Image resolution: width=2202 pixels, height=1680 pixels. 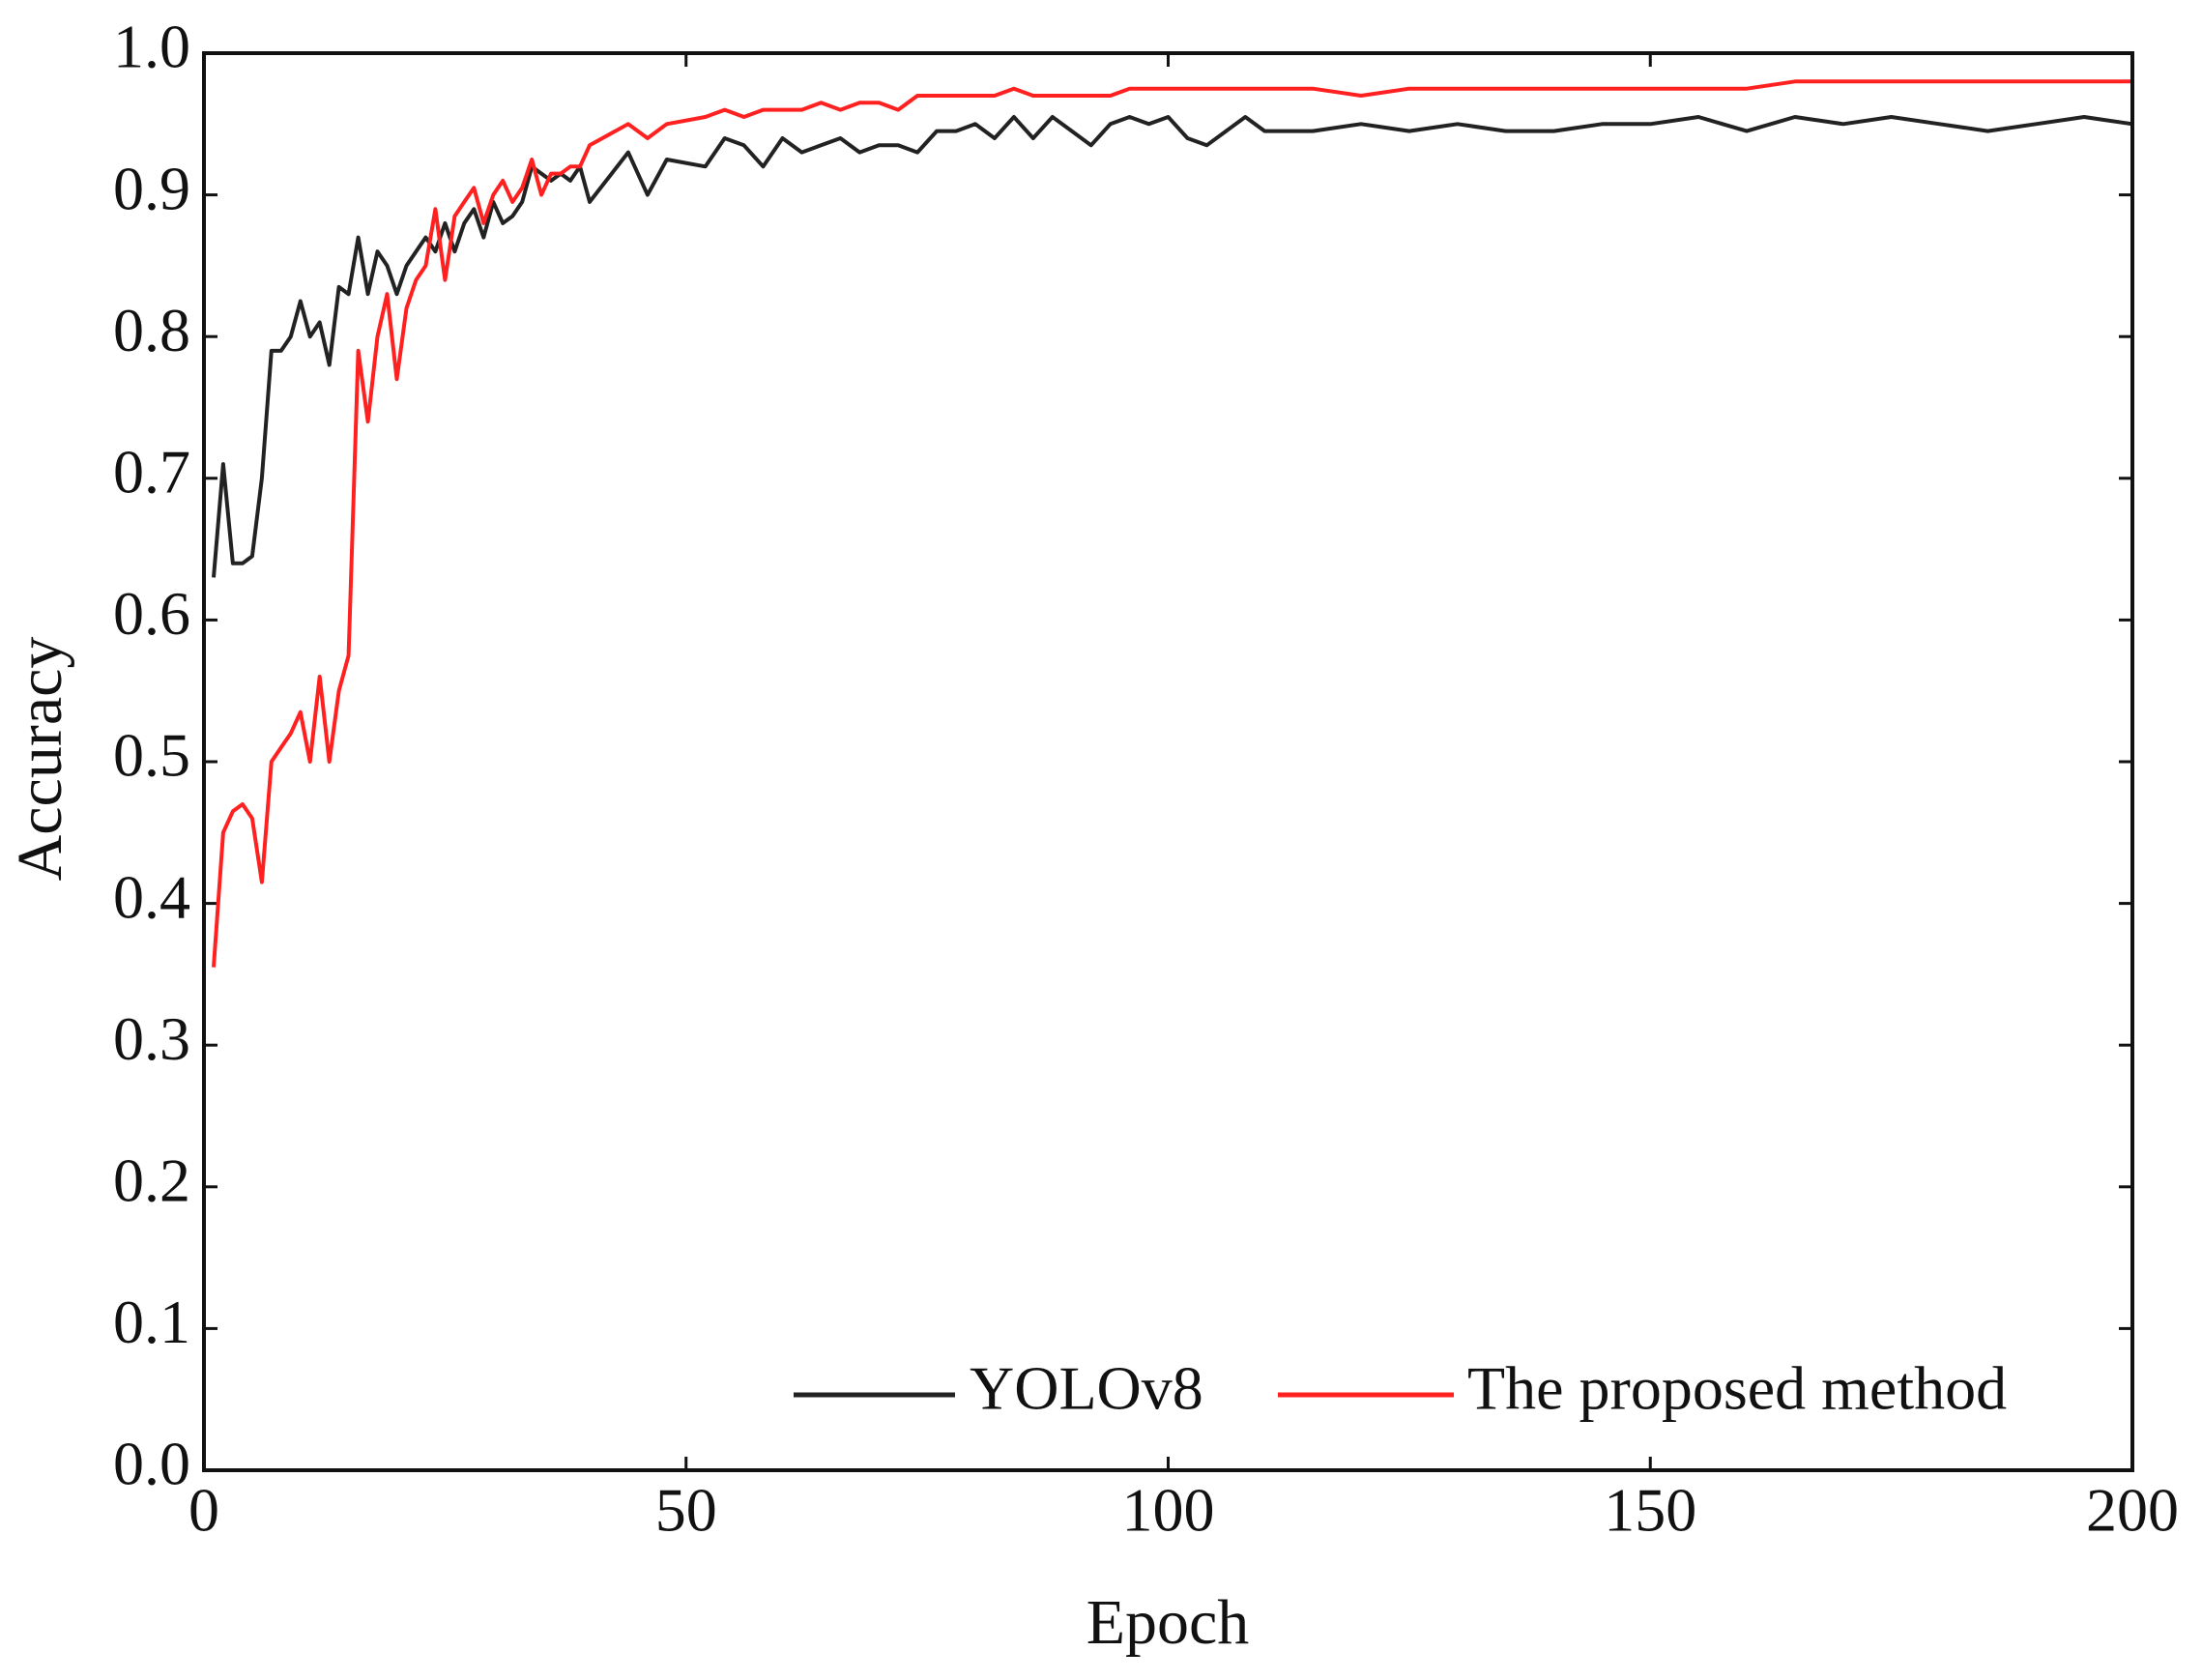 I want to click on y-axis-title: Accuracy, so click(x=40, y=760).